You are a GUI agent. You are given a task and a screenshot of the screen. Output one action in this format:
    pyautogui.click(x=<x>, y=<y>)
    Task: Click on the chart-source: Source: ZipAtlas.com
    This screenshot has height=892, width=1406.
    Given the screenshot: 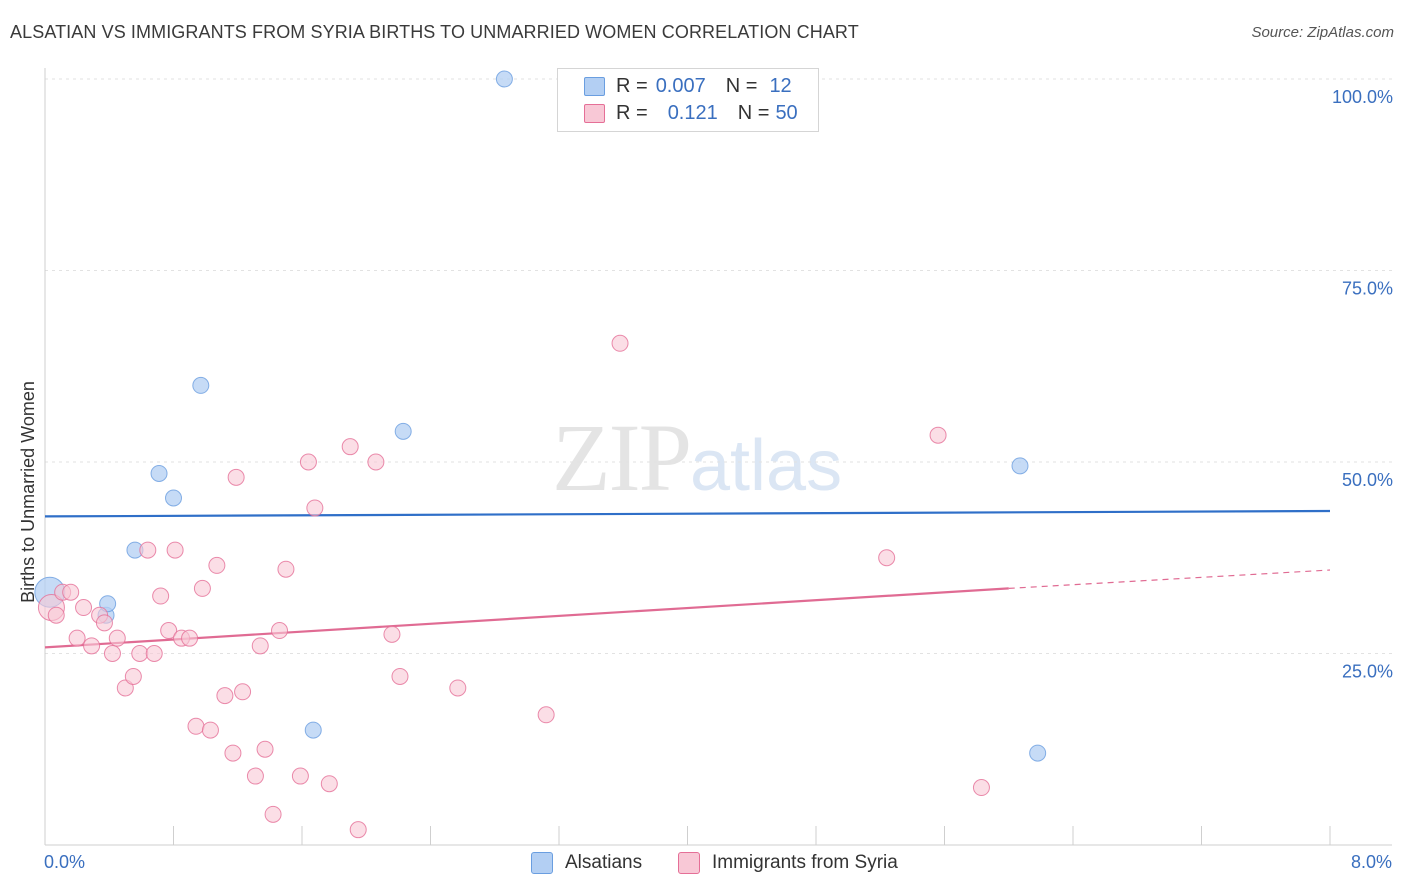 What is the action you would take?
    pyautogui.click(x=1322, y=32)
    